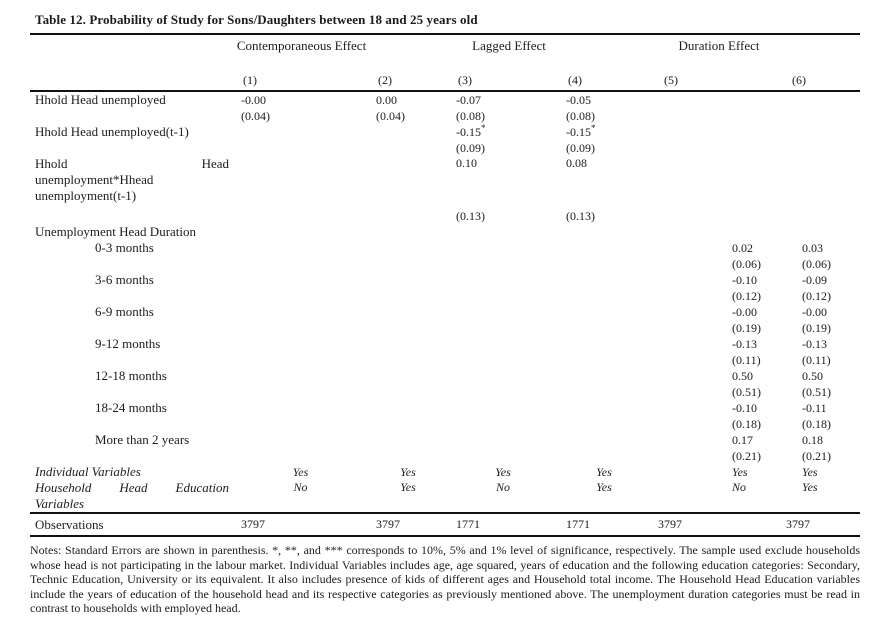 The width and height of the screenshot is (889, 619). I want to click on cell-r6-c2, so click(408, 216).